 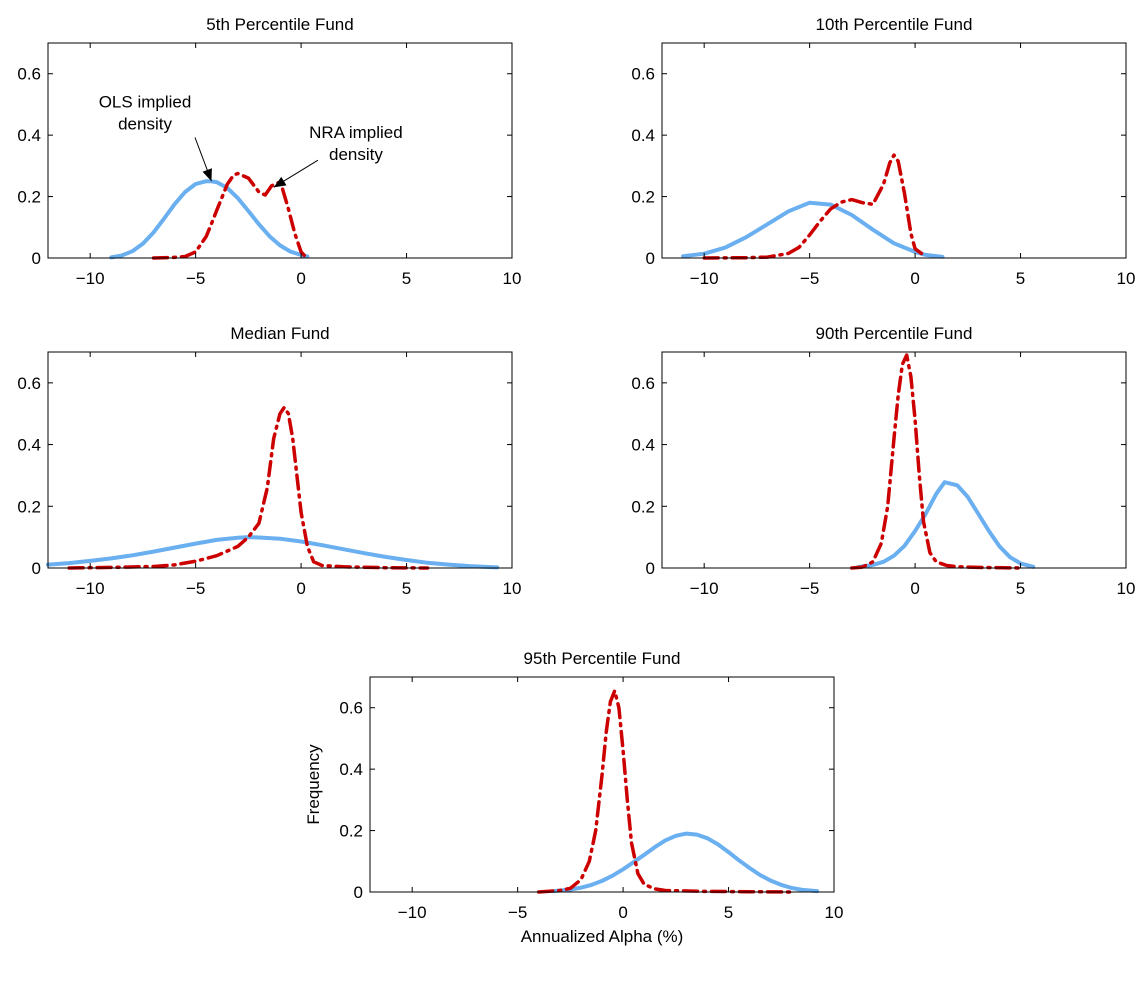 I want to click on chart-title: 5th Percentile Fund, so click(x=279, y=24).